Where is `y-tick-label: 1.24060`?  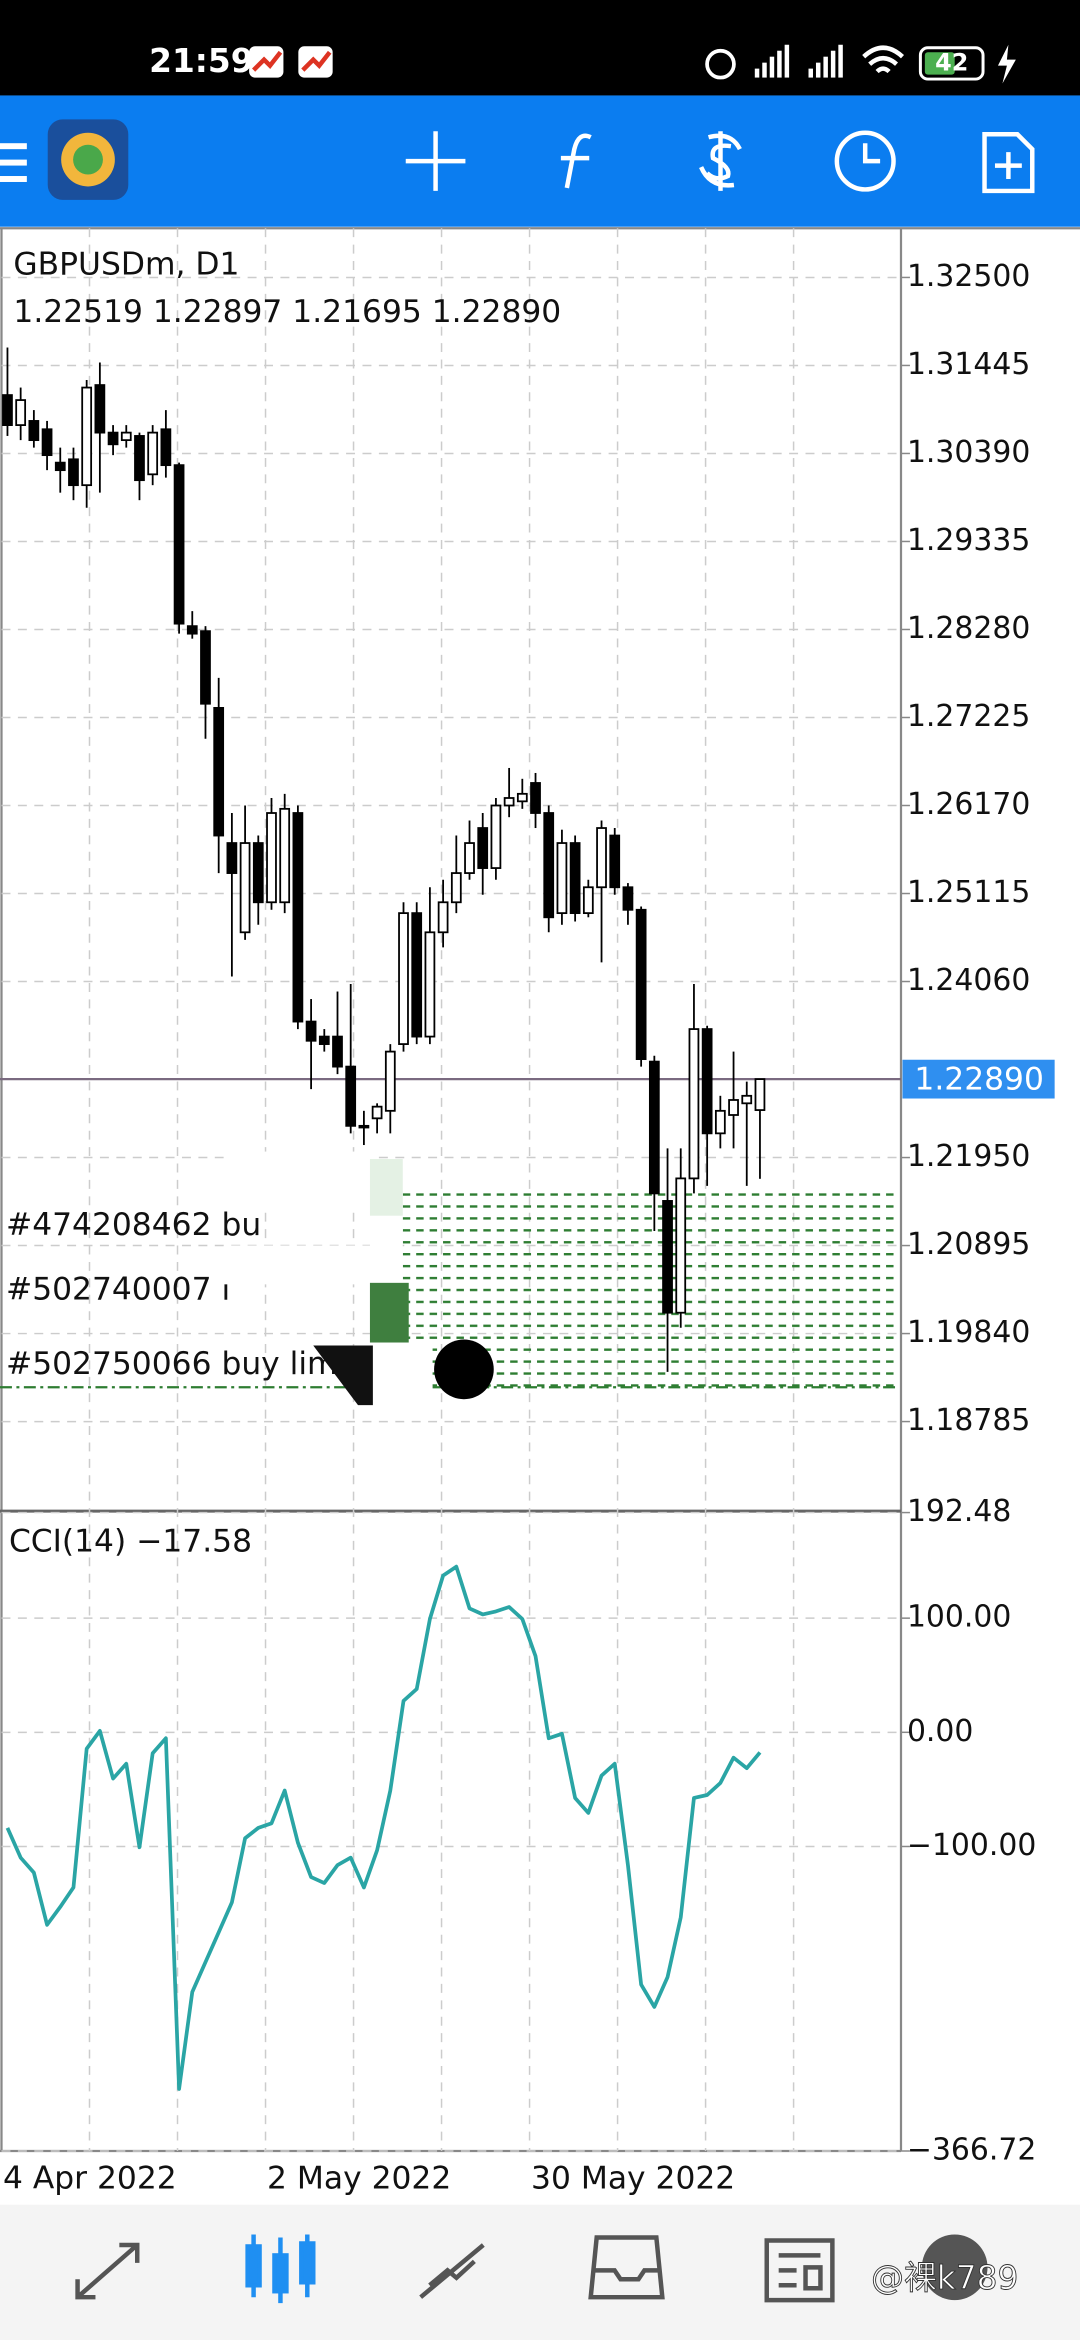 y-tick-label: 1.24060 is located at coordinates (968, 980).